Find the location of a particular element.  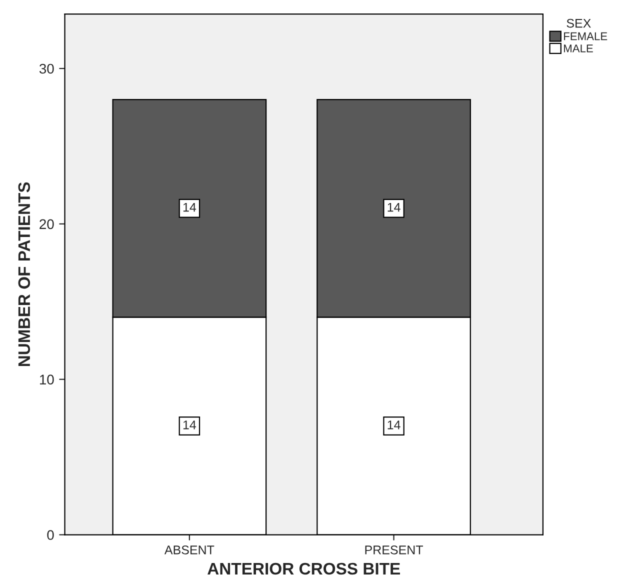

y-tick-label: 0 is located at coordinates (50, 535).